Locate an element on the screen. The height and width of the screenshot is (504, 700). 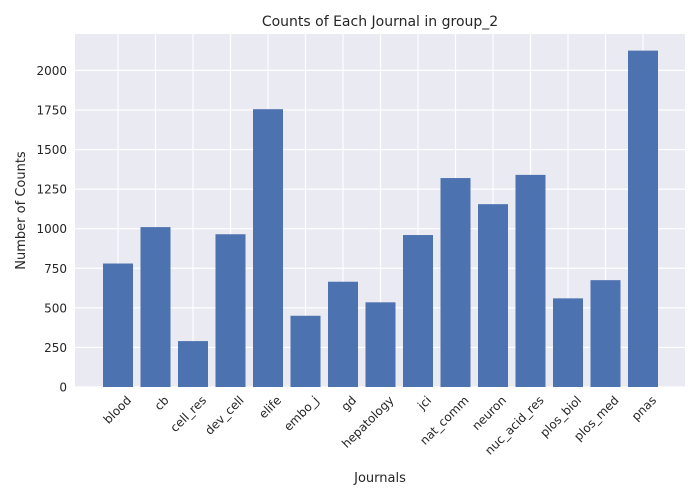
y-tick-label: 1000 is located at coordinates (51, 229).